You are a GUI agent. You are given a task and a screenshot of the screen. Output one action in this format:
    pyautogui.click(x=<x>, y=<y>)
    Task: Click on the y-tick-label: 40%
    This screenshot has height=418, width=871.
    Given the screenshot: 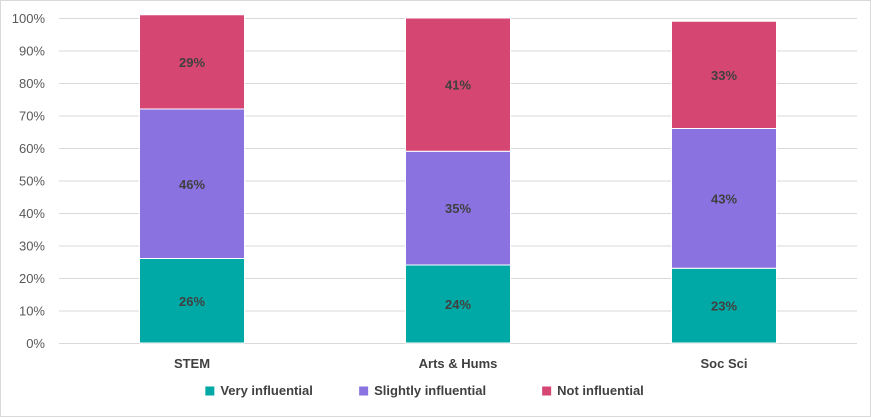 What is the action you would take?
    pyautogui.click(x=32, y=213)
    